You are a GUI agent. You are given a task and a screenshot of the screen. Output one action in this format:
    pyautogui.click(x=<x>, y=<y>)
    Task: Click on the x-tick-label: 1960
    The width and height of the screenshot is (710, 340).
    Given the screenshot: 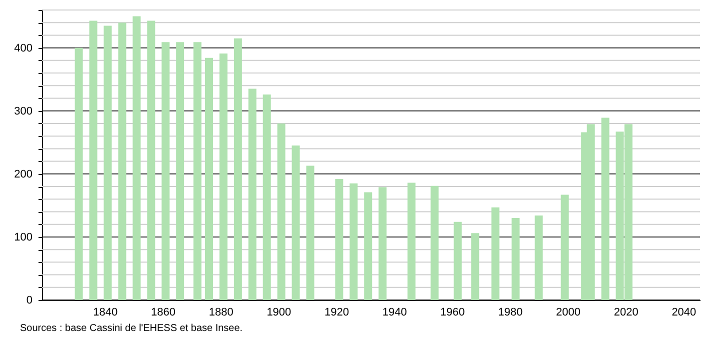 What is the action you would take?
    pyautogui.click(x=452, y=312)
    